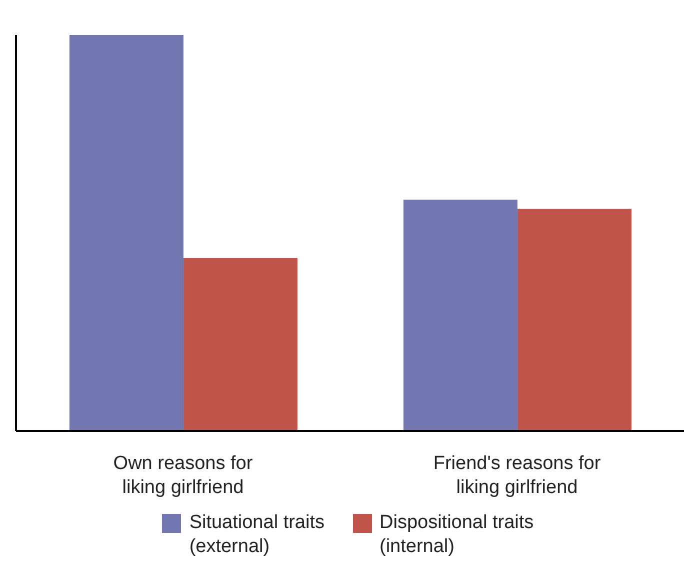  I want to click on legend-label: Situational traits (external), so click(256, 535).